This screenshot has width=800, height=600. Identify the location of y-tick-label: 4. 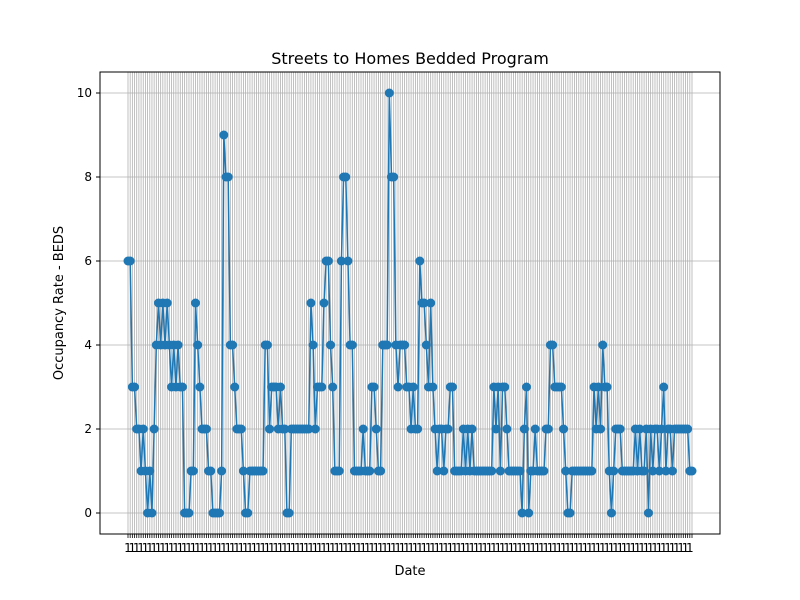
(88, 345).